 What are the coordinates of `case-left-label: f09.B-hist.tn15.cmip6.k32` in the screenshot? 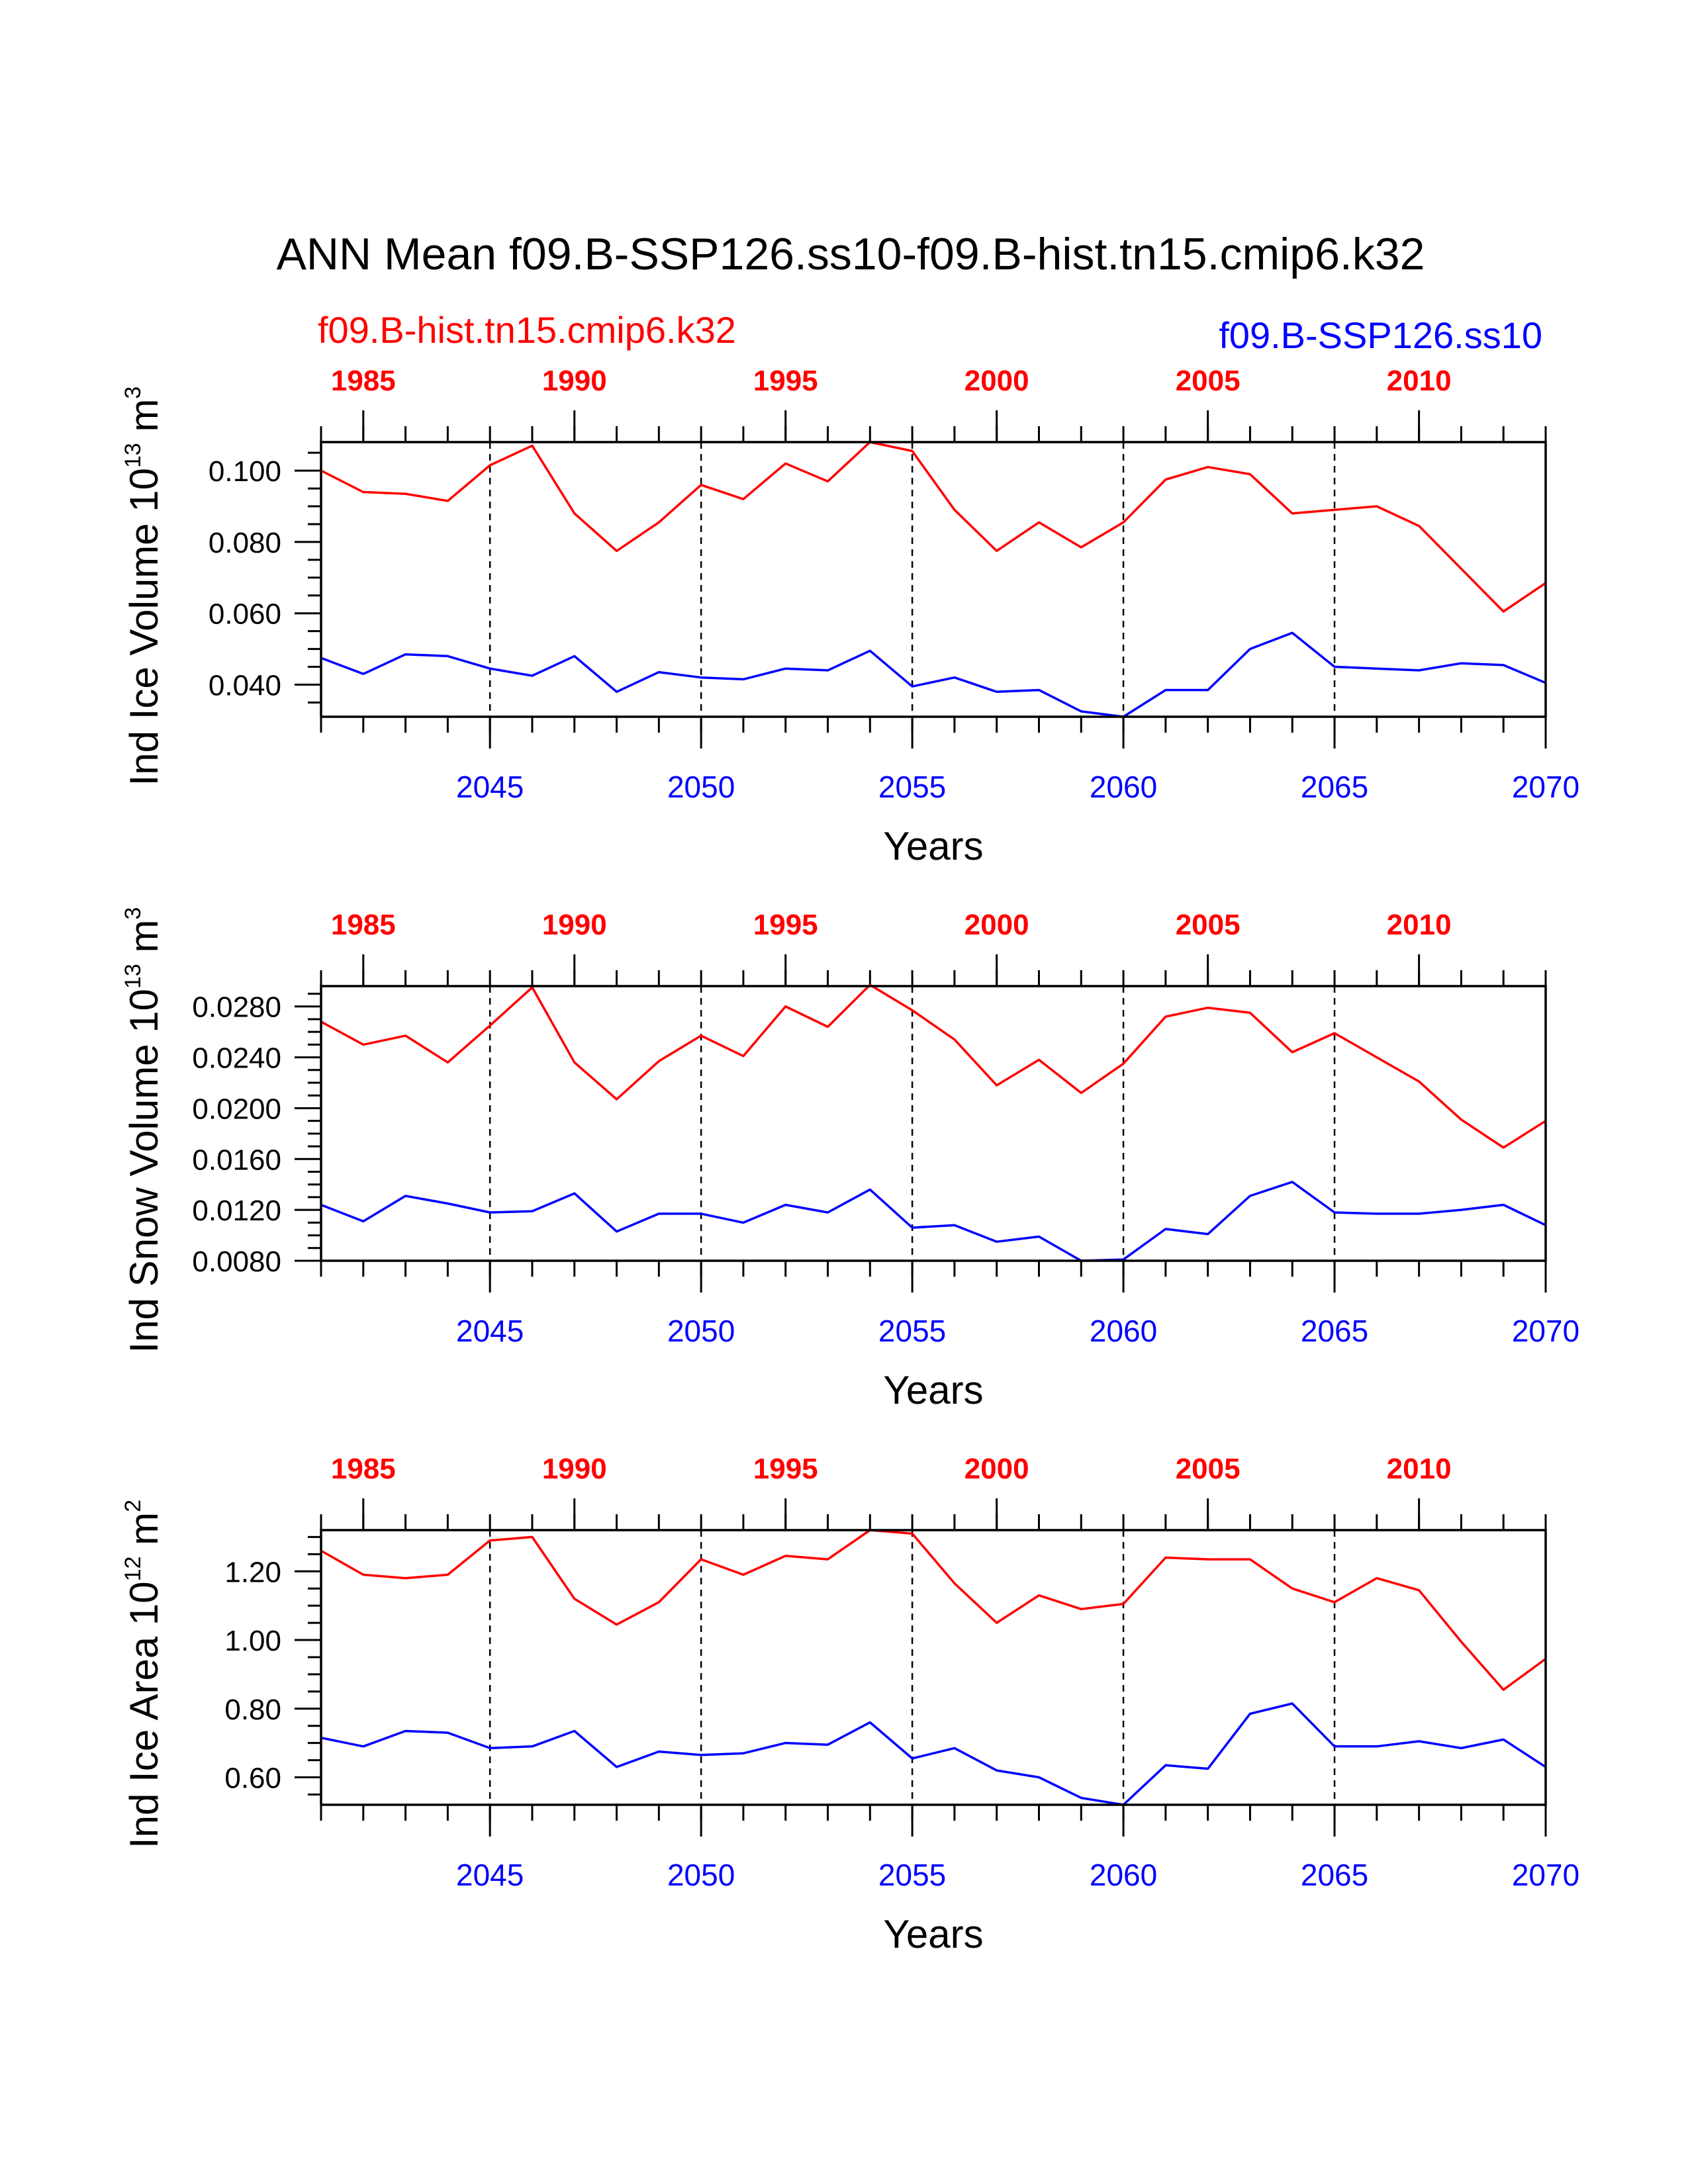 It's located at (527, 330).